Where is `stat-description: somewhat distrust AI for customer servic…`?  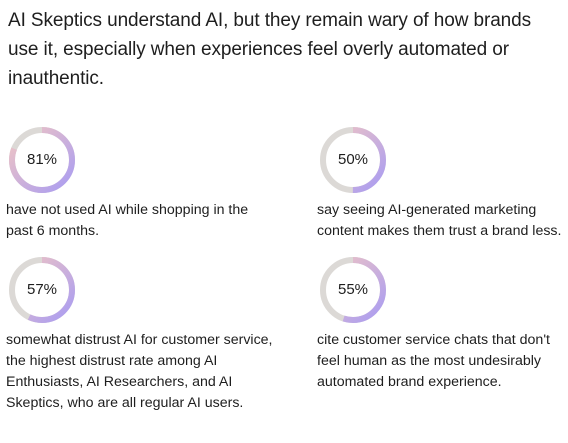
stat-description: somewhat distrust AI for customer servic… is located at coordinates (139, 371).